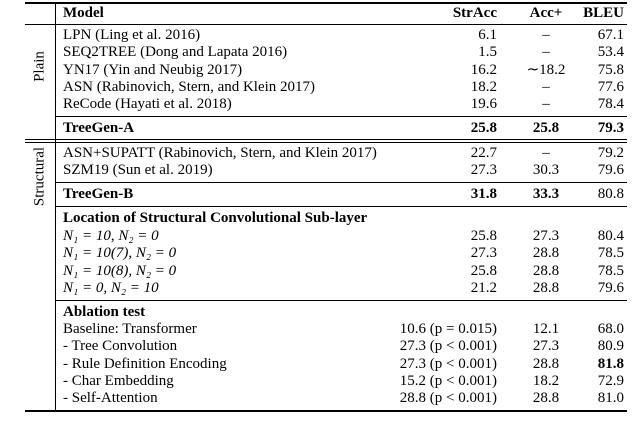 The width and height of the screenshot is (640, 439). What do you see at coordinates (483, 287) in the screenshot?
I see `metric-value: 21.2` at bounding box center [483, 287].